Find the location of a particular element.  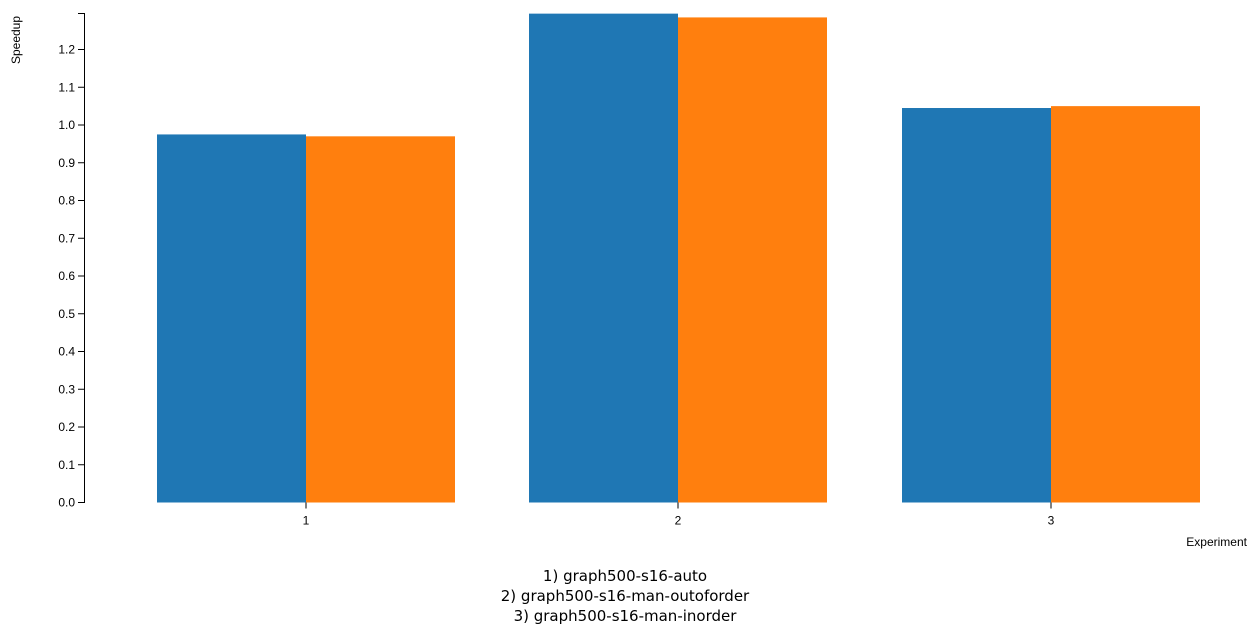

bar-exp1-series2 is located at coordinates (380, 319).